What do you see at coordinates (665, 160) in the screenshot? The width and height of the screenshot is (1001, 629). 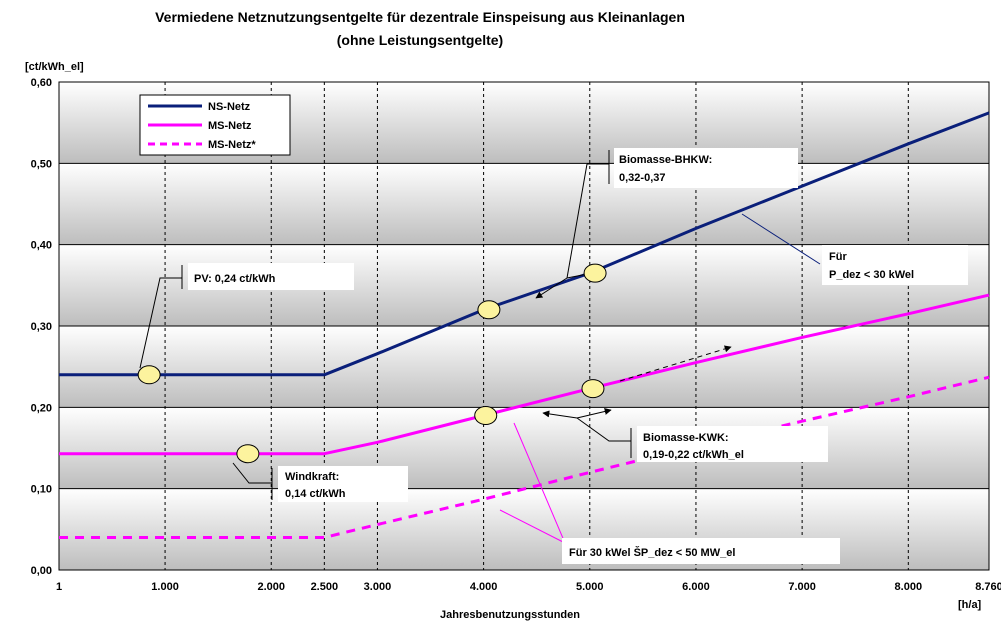 I see `bhkw-text-1: Biomasse-BHKW:` at bounding box center [665, 160].